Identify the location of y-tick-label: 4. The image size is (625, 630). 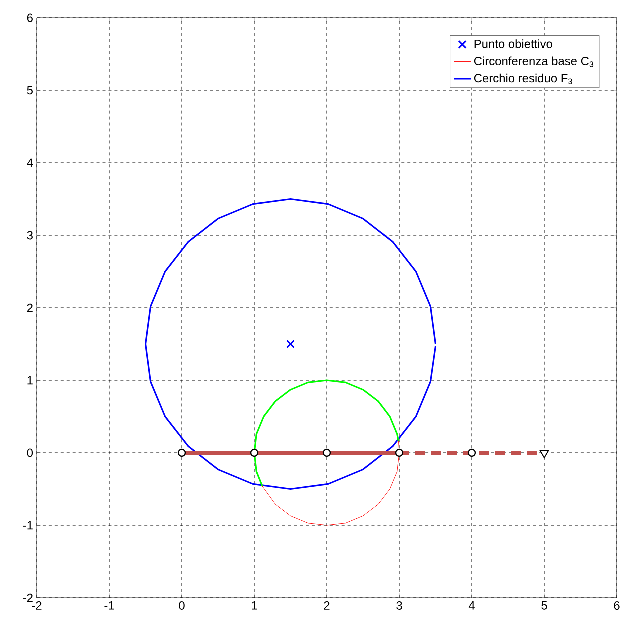
(30, 163).